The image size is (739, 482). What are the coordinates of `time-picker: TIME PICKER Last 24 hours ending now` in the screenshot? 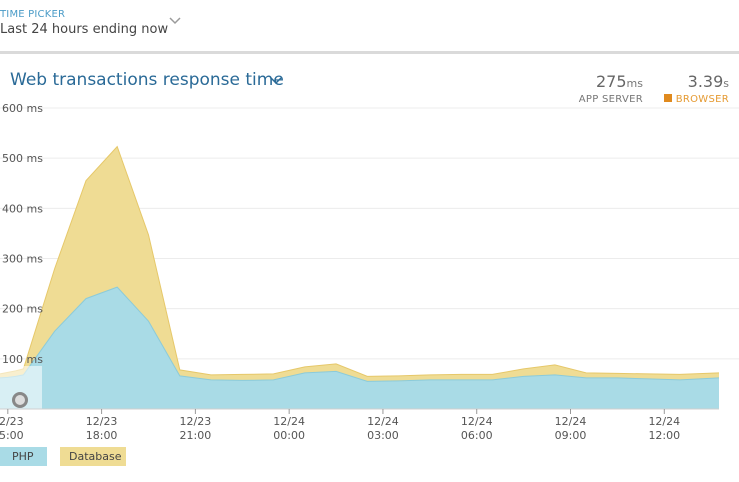 It's located at (84, 23).